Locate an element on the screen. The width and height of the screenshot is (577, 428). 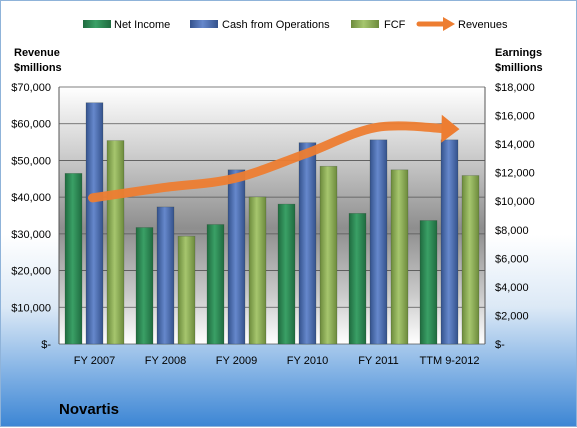
x-tick-label: FY 2008 is located at coordinates (165, 361).